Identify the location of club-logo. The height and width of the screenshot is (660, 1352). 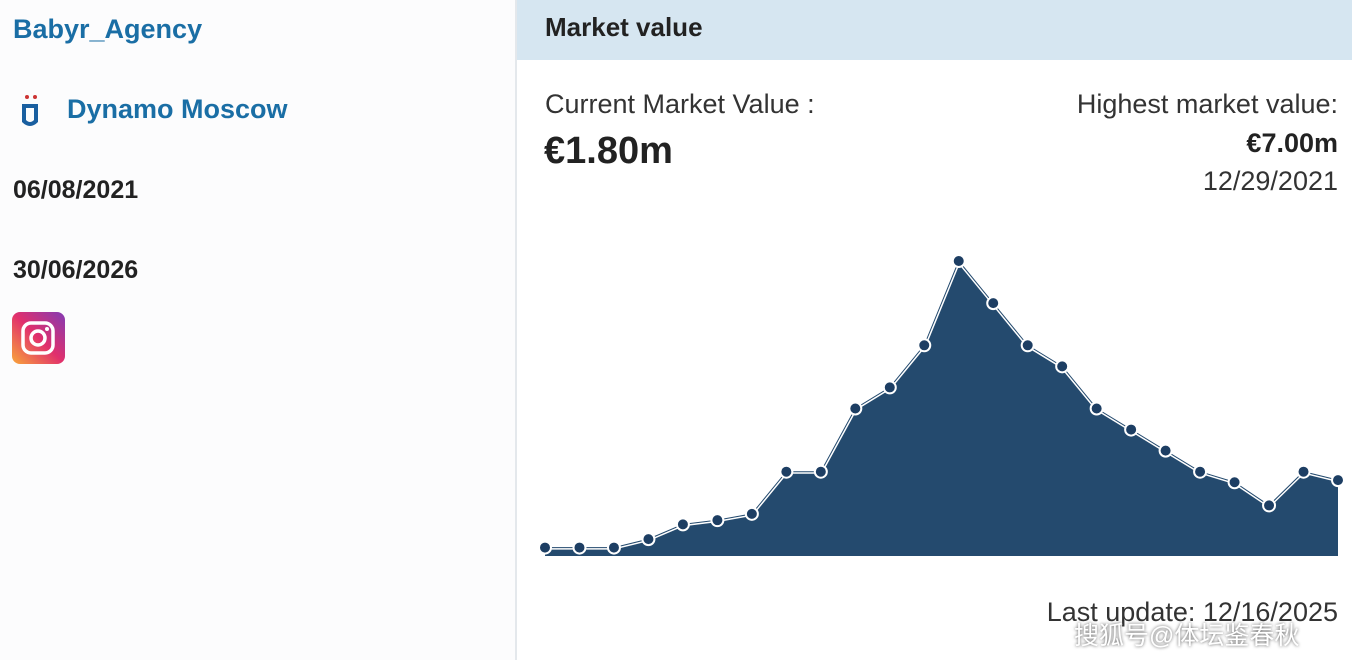
(30, 110).